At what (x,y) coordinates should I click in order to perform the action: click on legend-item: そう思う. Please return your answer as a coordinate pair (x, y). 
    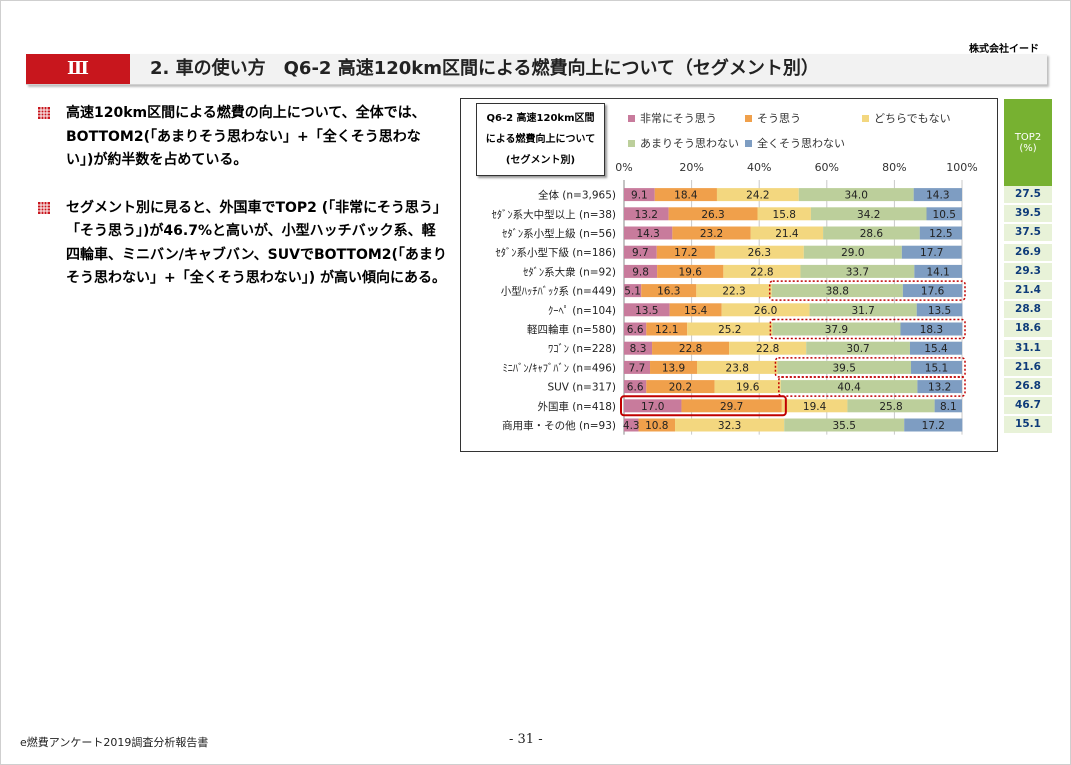
    Looking at the image, I should click on (773, 118).